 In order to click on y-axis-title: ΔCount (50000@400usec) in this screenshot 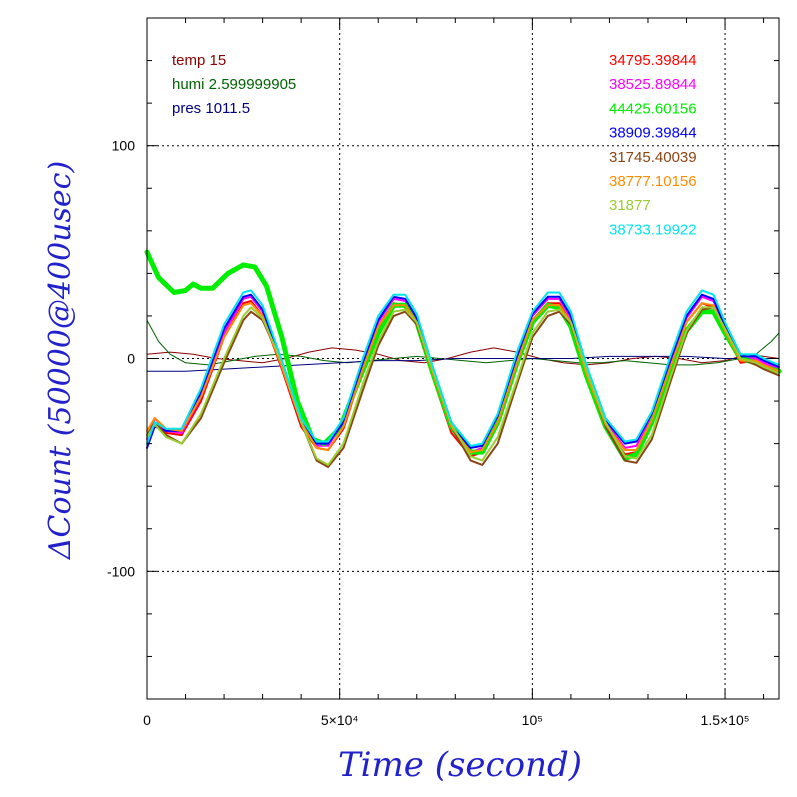, I will do `click(60, 360)`.